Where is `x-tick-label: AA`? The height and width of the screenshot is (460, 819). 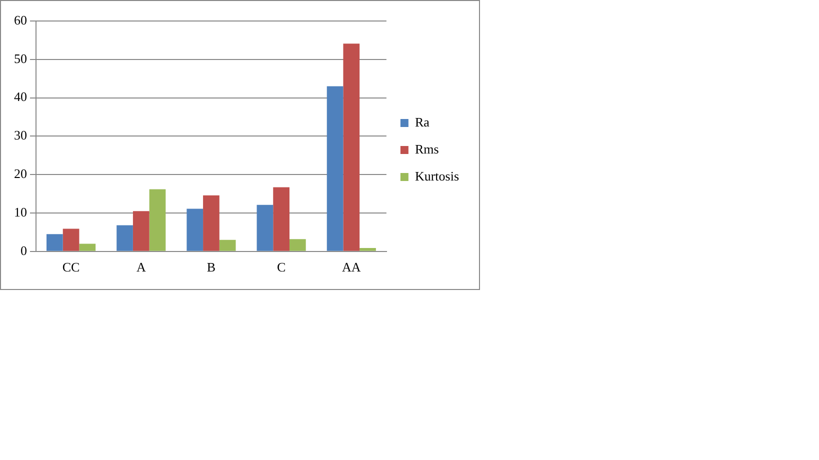 x-tick-label: AA is located at coordinates (352, 267).